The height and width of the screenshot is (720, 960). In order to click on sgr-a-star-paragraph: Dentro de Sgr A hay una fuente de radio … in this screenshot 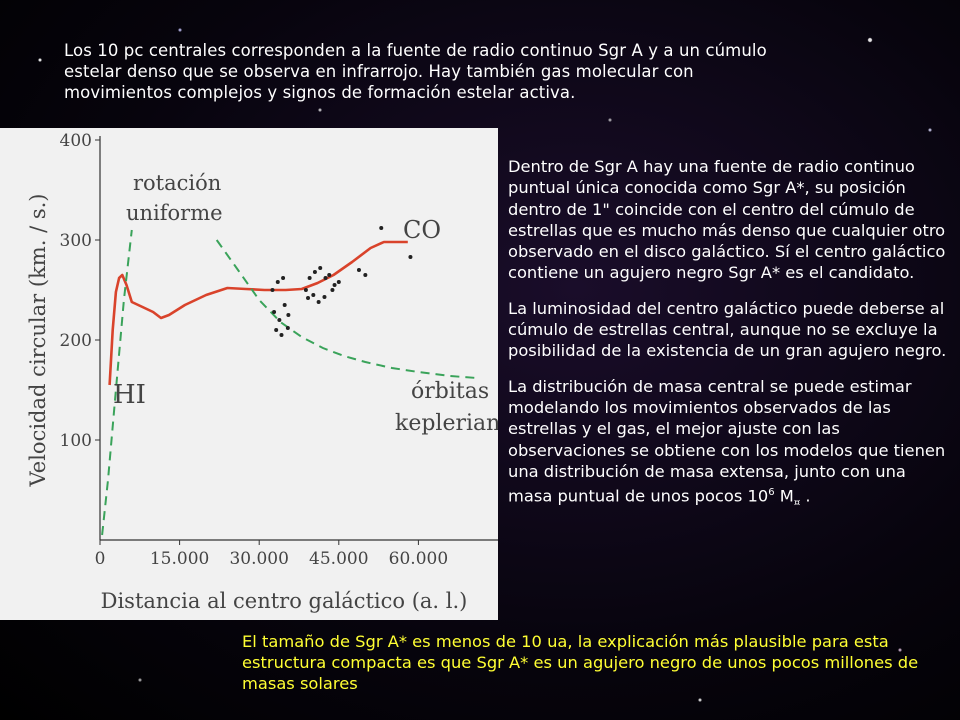, I will do `click(727, 220)`.